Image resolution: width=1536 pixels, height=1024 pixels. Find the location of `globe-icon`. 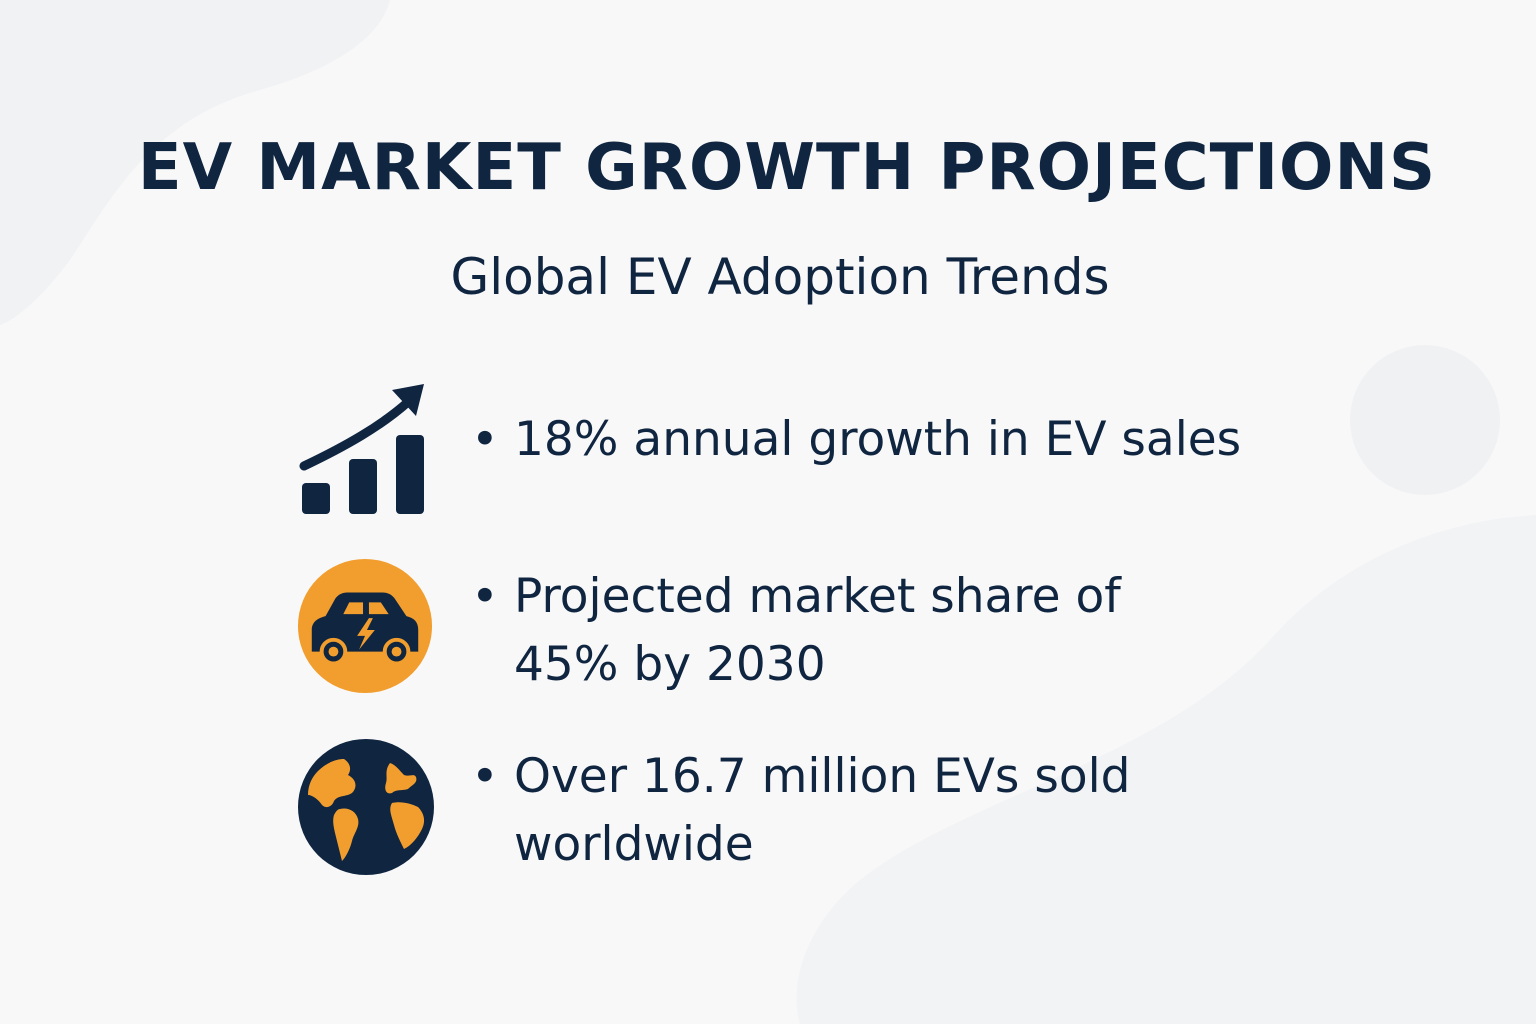

globe-icon is located at coordinates (366, 807).